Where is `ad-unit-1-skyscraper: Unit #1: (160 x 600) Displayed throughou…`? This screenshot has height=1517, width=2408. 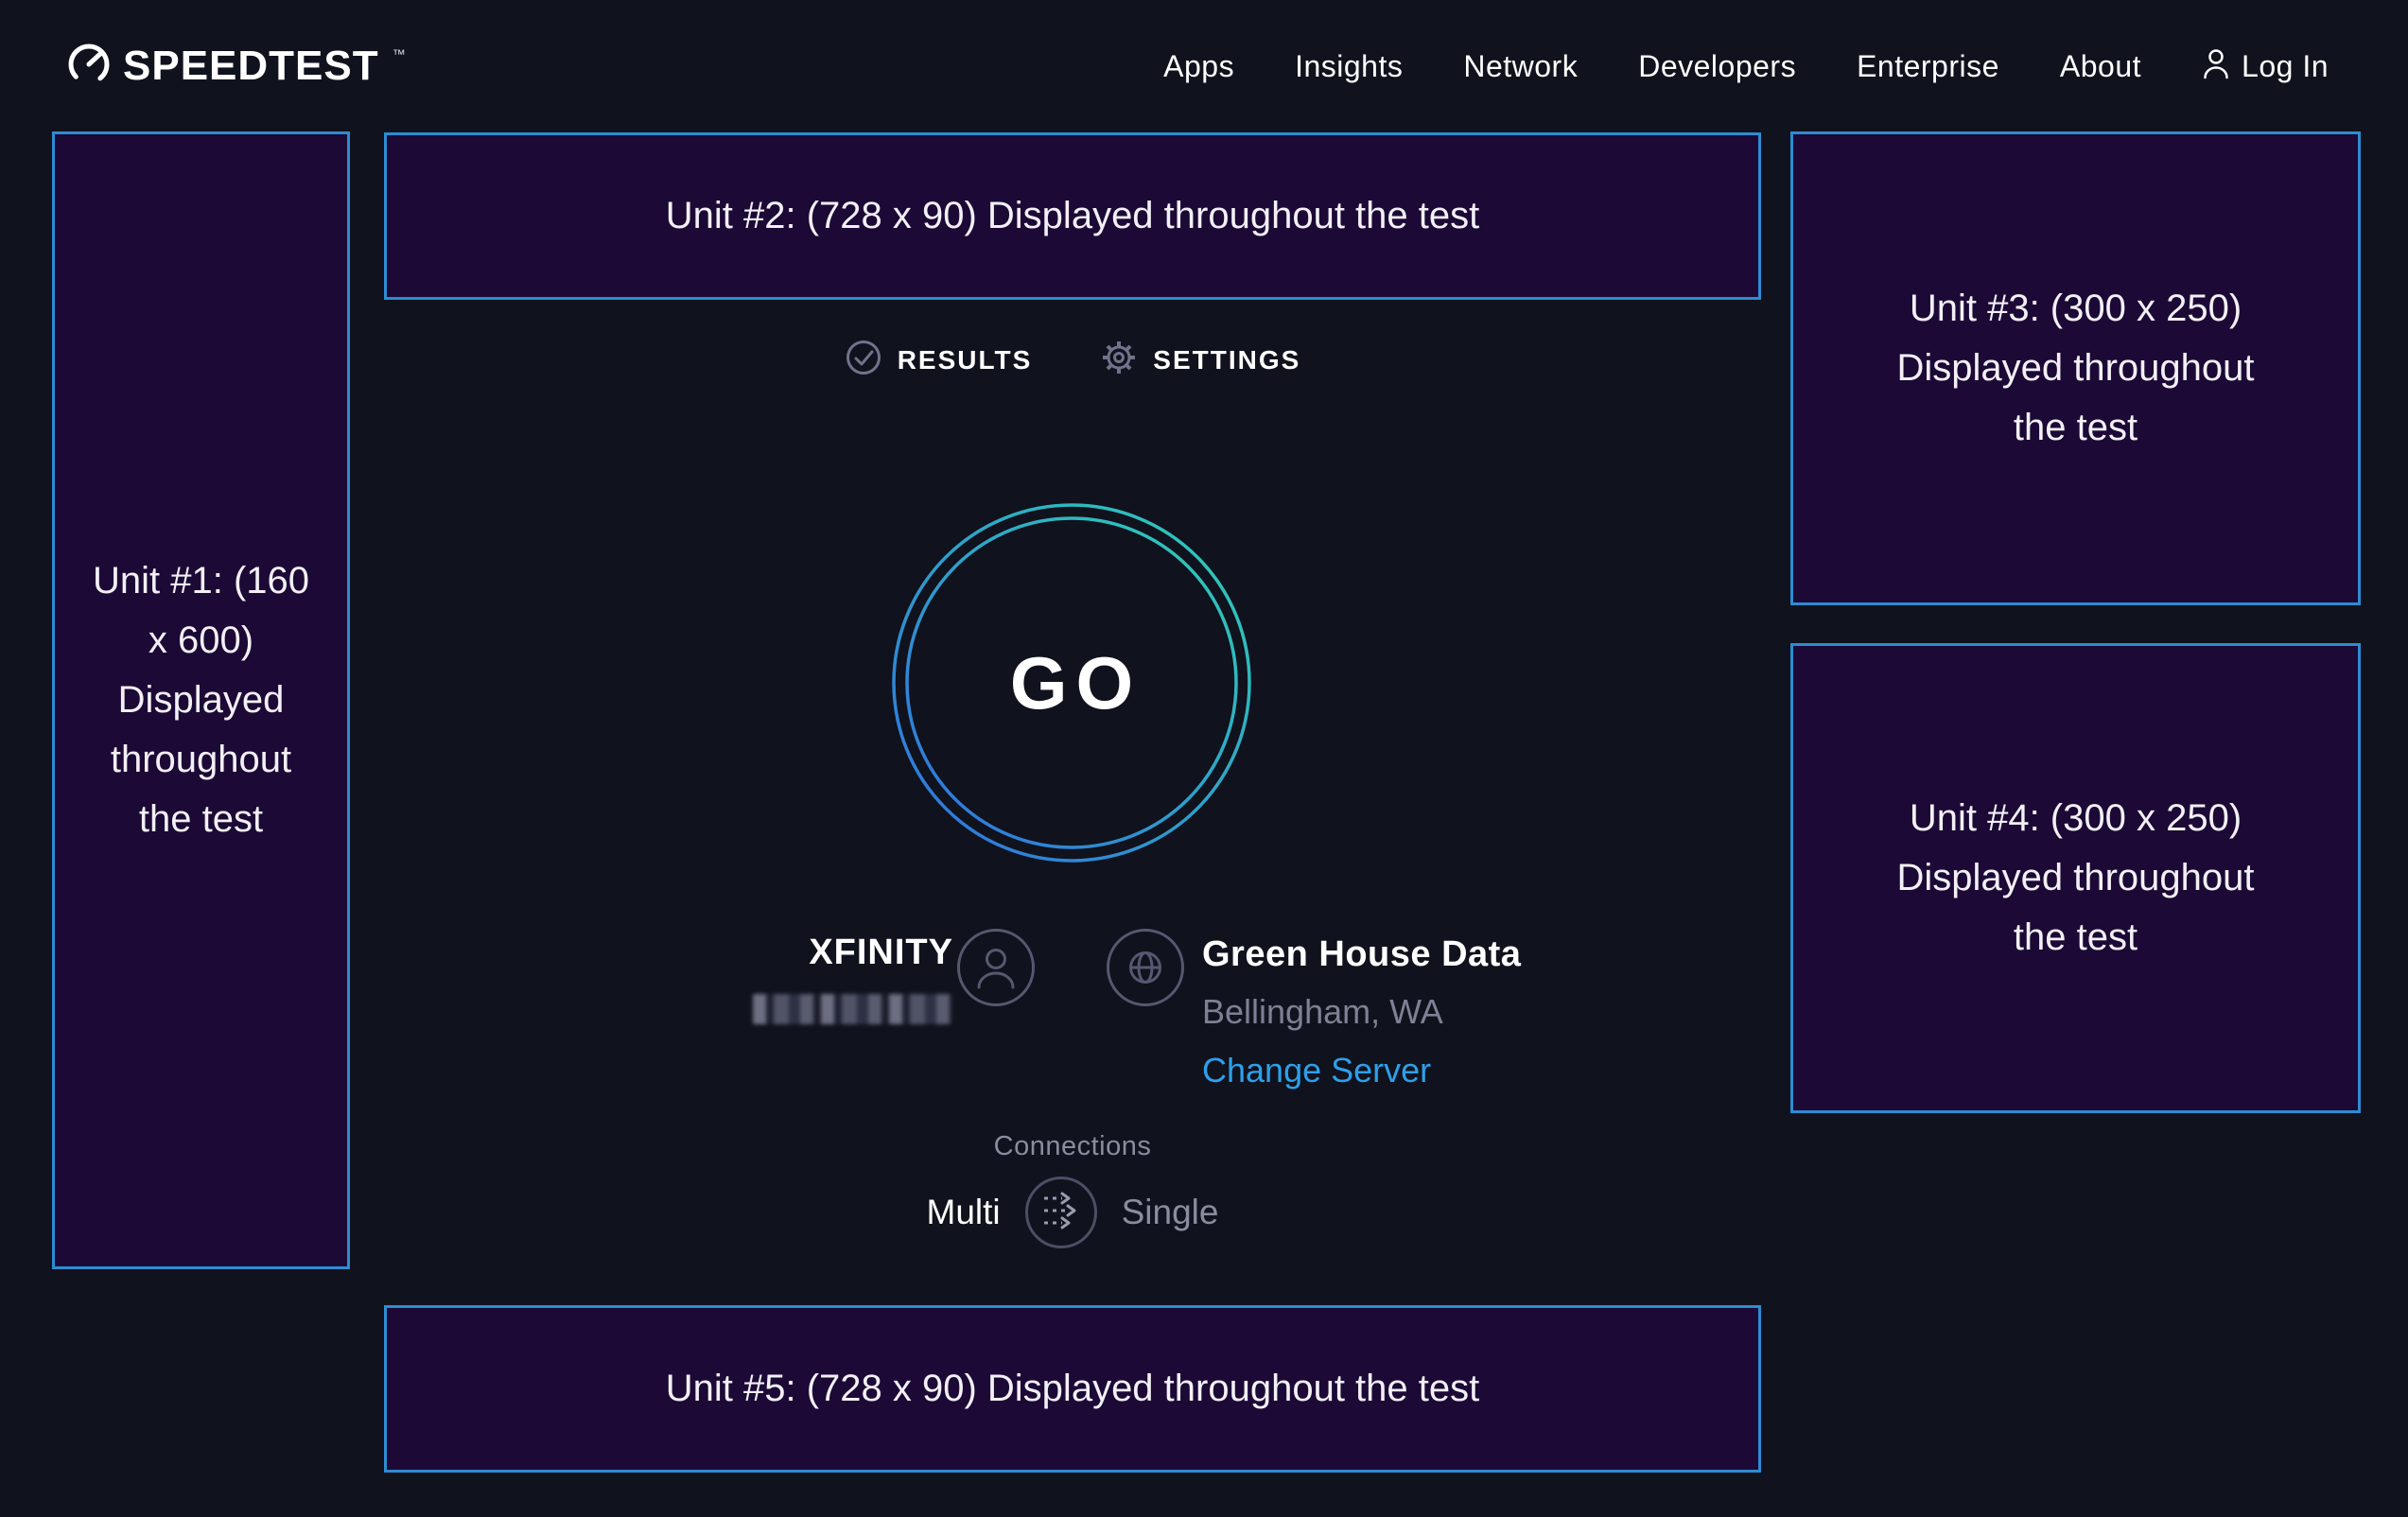 ad-unit-1-skyscraper: Unit #1: (160 x 600) Displayed throughou… is located at coordinates (201, 700).